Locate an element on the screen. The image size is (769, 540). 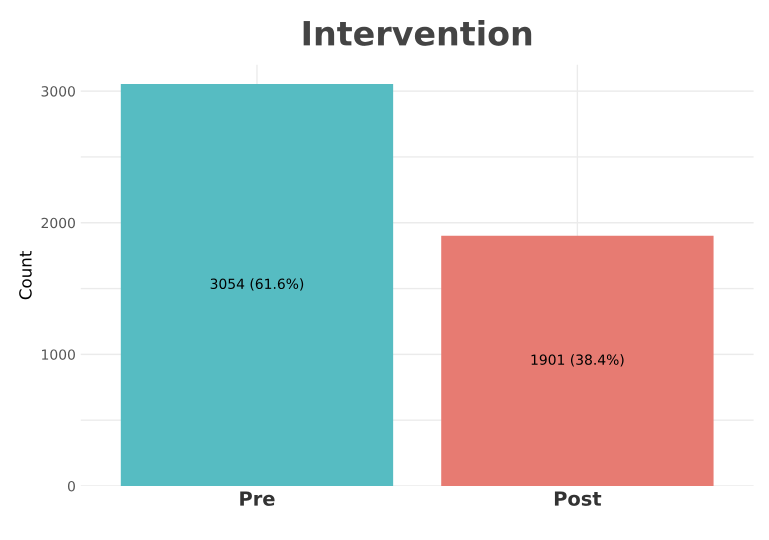
y-tick-label: 2000 is located at coordinates (58, 223).